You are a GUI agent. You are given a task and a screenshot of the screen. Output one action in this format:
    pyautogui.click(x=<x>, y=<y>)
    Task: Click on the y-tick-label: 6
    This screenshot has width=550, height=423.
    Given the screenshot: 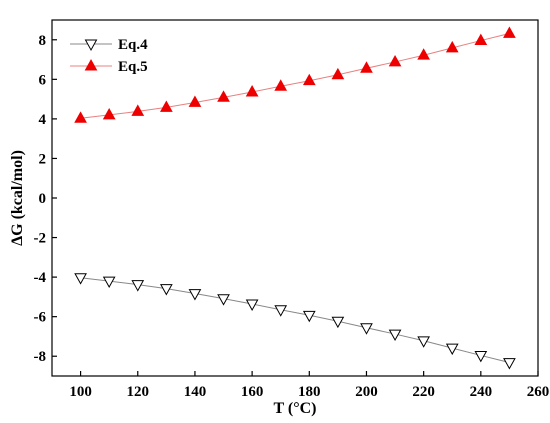 What is the action you would take?
    pyautogui.click(x=43, y=80)
    